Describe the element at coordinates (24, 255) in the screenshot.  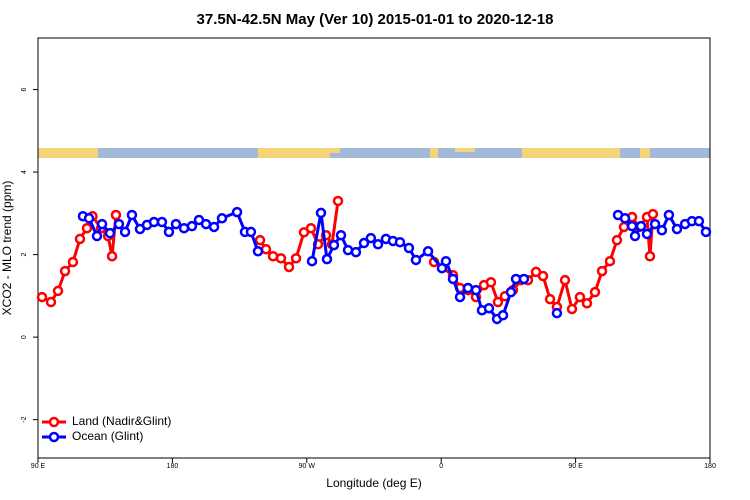
I see `y-tick-label: 2` at that location.